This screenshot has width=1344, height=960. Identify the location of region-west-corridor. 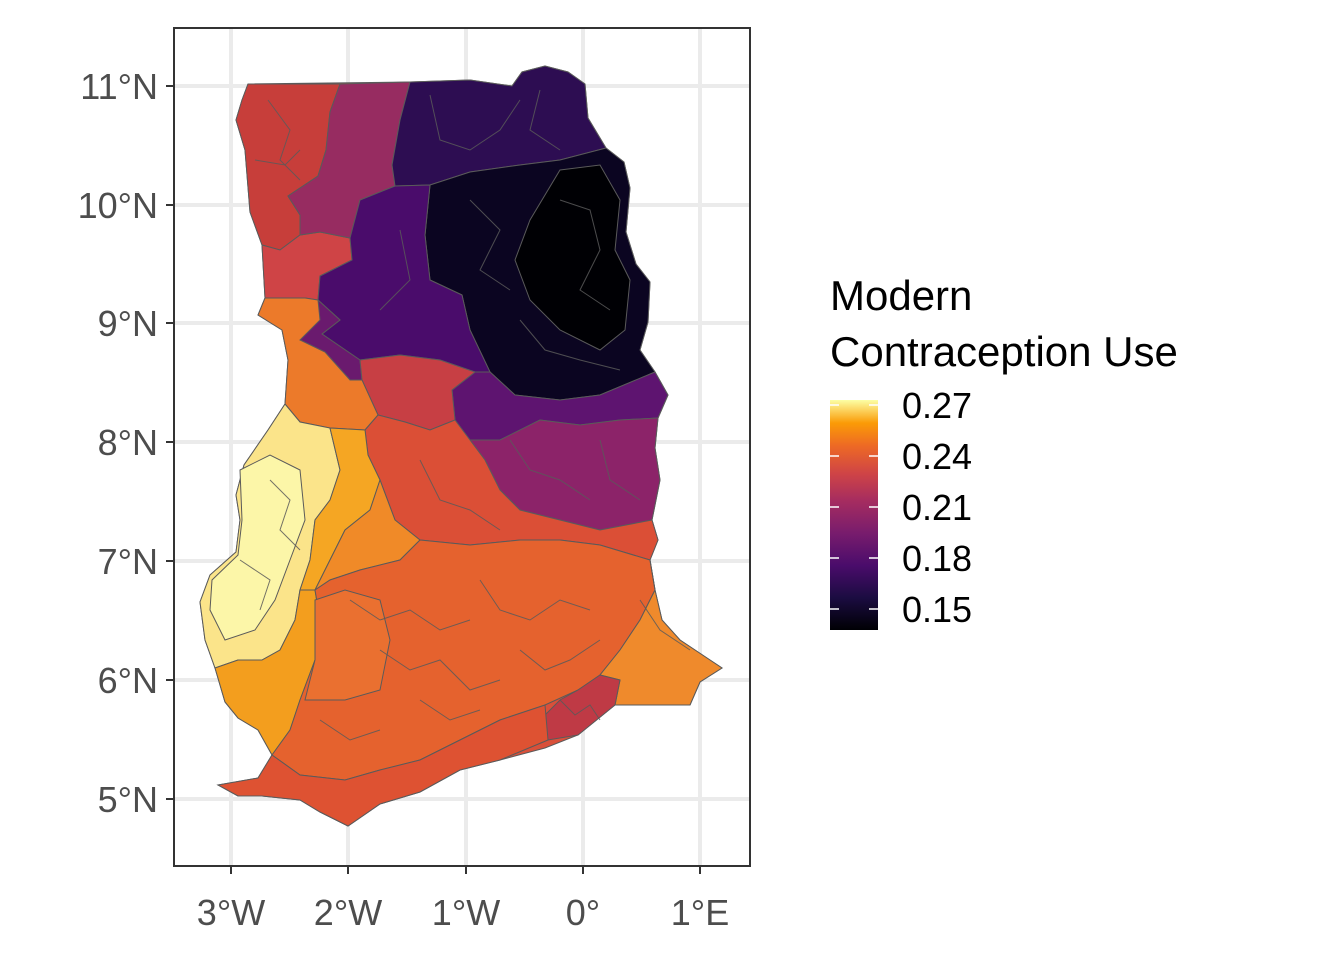
(318, 364).